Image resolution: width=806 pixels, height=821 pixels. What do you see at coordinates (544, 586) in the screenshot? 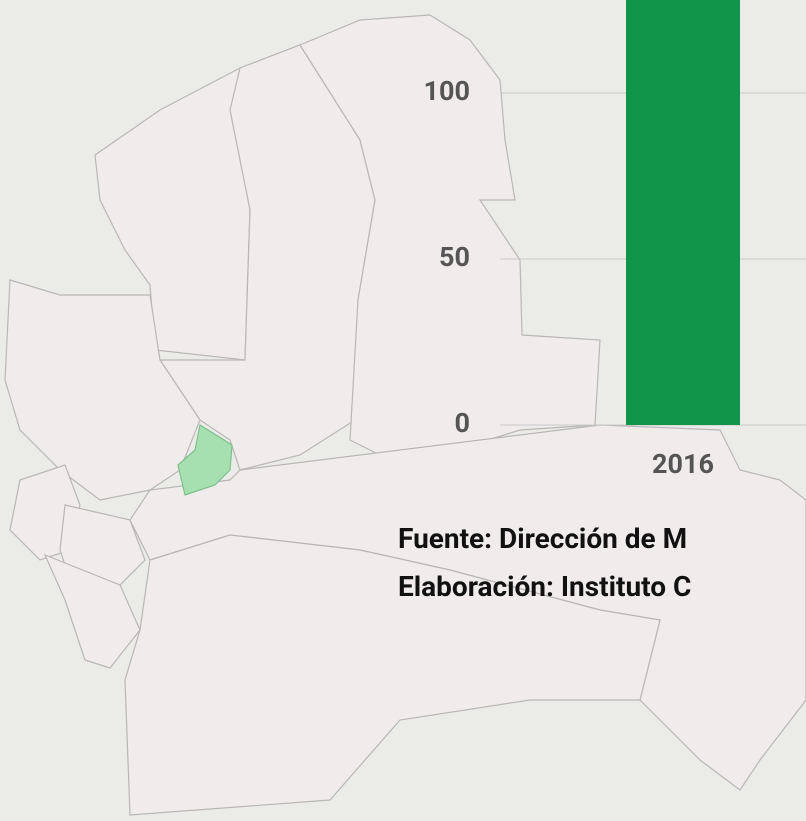
I see `credit-note: Elaboración: Instituto C` at bounding box center [544, 586].